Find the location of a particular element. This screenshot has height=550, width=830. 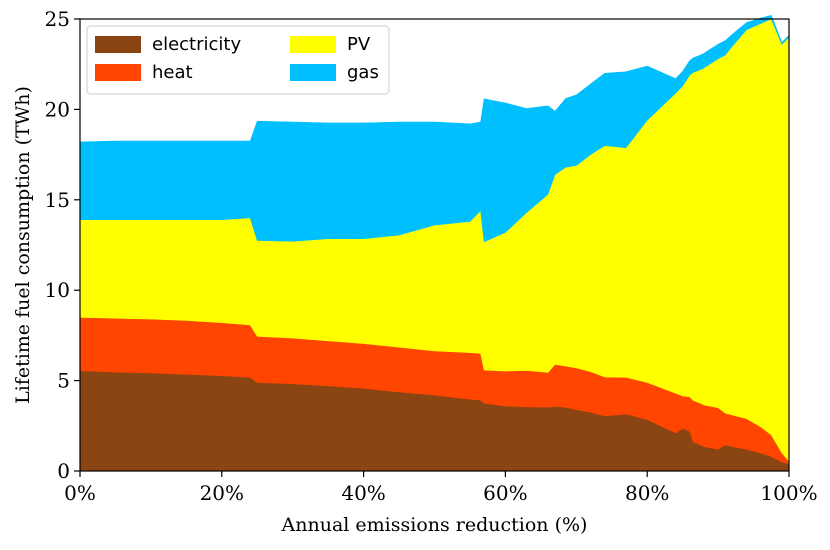

x-tick-label: 0% is located at coordinates (80, 493).